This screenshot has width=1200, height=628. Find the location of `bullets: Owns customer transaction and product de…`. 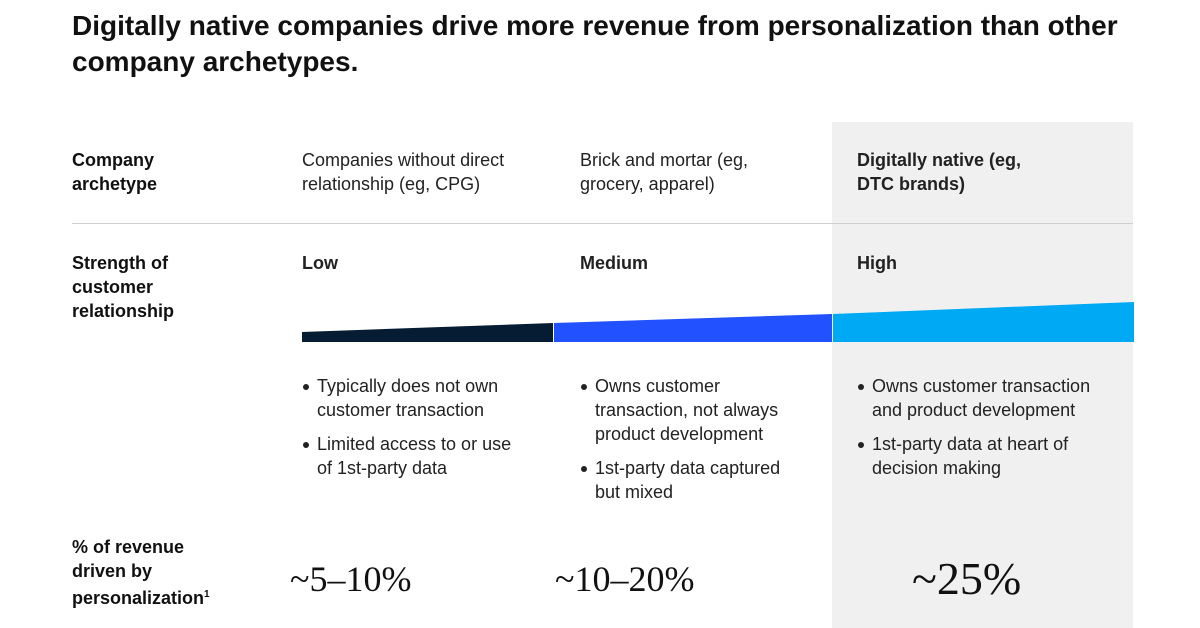

bullets: Owns customer transaction and product de… is located at coordinates (989, 432).